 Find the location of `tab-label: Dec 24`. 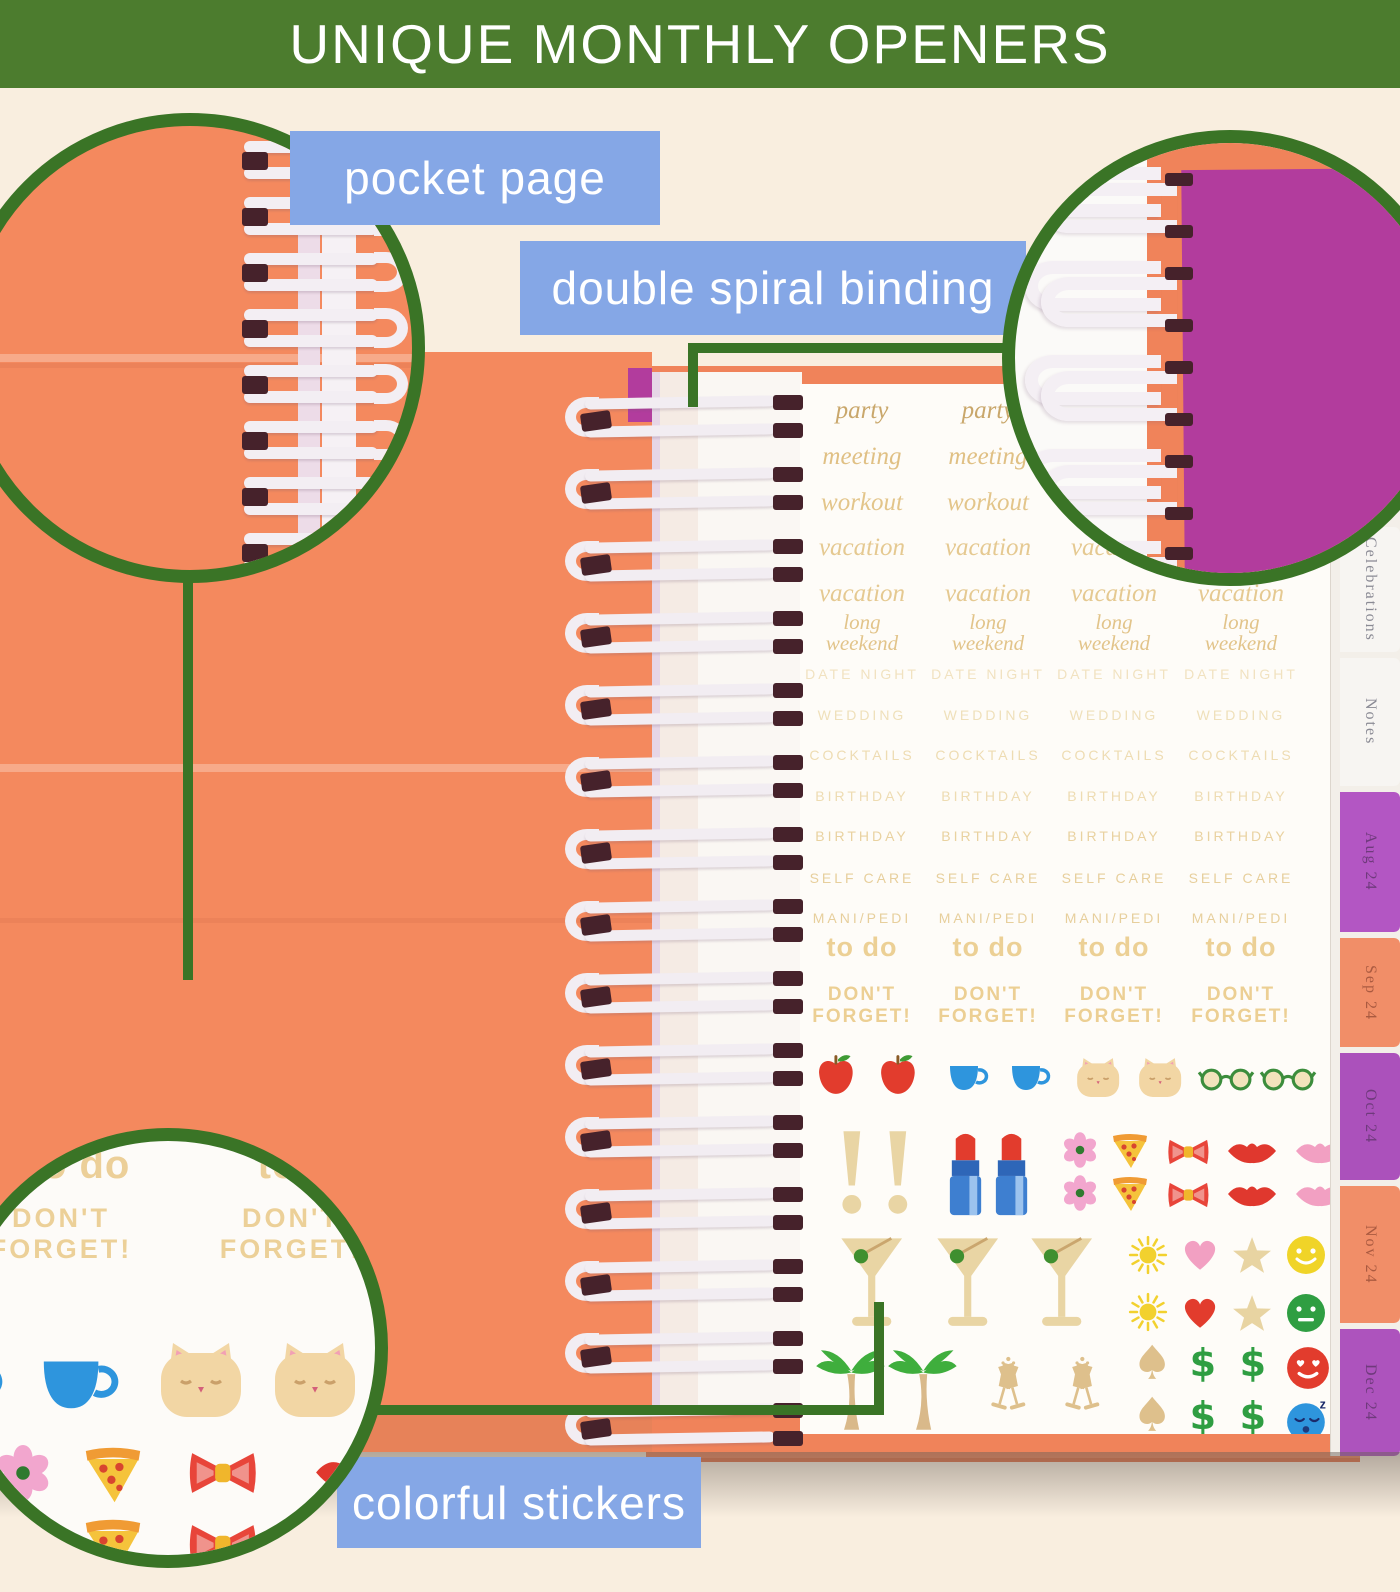

tab-label: Dec 24 is located at coordinates (1370, 1392).